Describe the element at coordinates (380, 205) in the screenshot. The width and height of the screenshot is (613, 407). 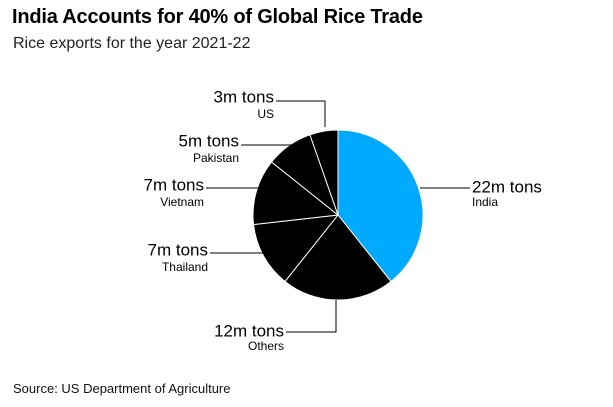
I see `pie-slice-india` at that location.